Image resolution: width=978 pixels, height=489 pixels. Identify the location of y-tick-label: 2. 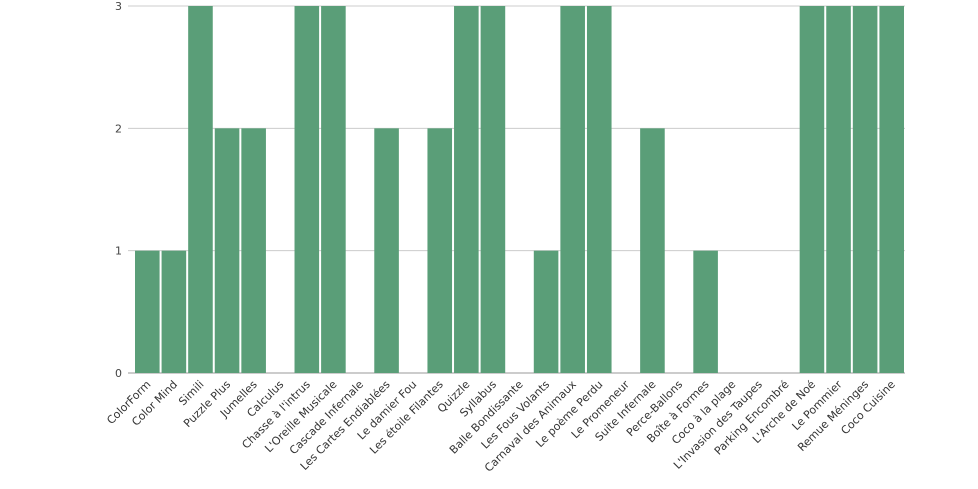
(118, 128).